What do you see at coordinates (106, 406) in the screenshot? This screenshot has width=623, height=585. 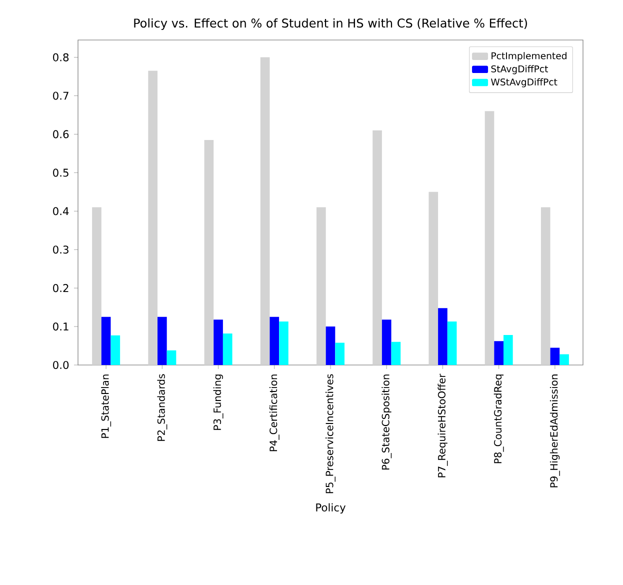 I see `x-tick-label: P1_StatePlan` at bounding box center [106, 406].